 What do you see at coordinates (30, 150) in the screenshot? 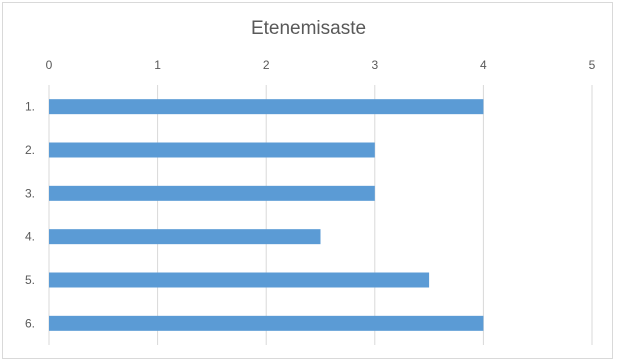
I see `category-label: 2.` at bounding box center [30, 150].